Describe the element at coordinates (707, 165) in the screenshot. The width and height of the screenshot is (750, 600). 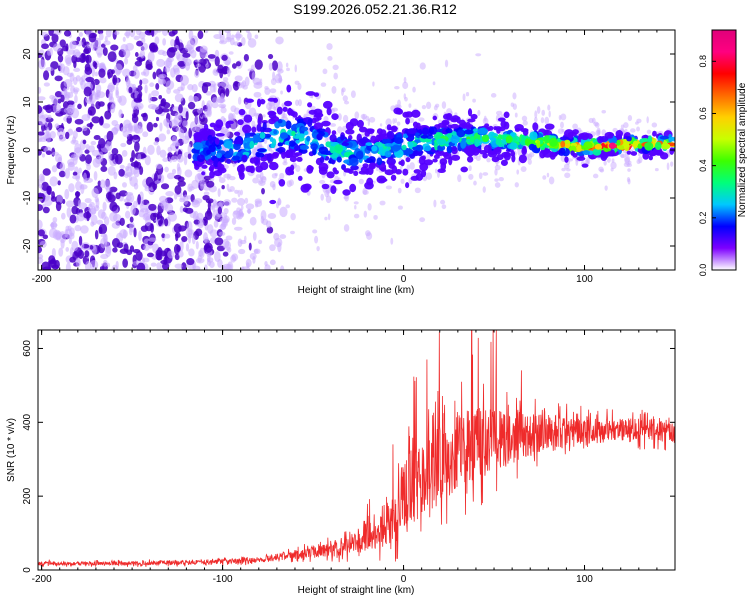
I see `colorbar-ticks: 0.0 0.2 0.4 0.6 0.8` at that location.